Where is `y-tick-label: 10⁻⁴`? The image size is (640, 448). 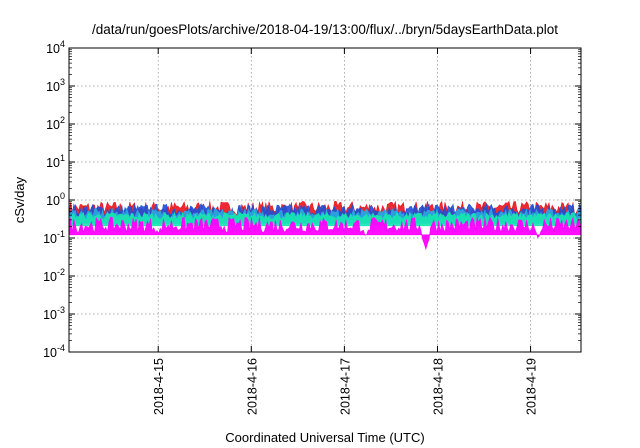 y-tick-label: 10⁻⁴ is located at coordinates (54, 351).